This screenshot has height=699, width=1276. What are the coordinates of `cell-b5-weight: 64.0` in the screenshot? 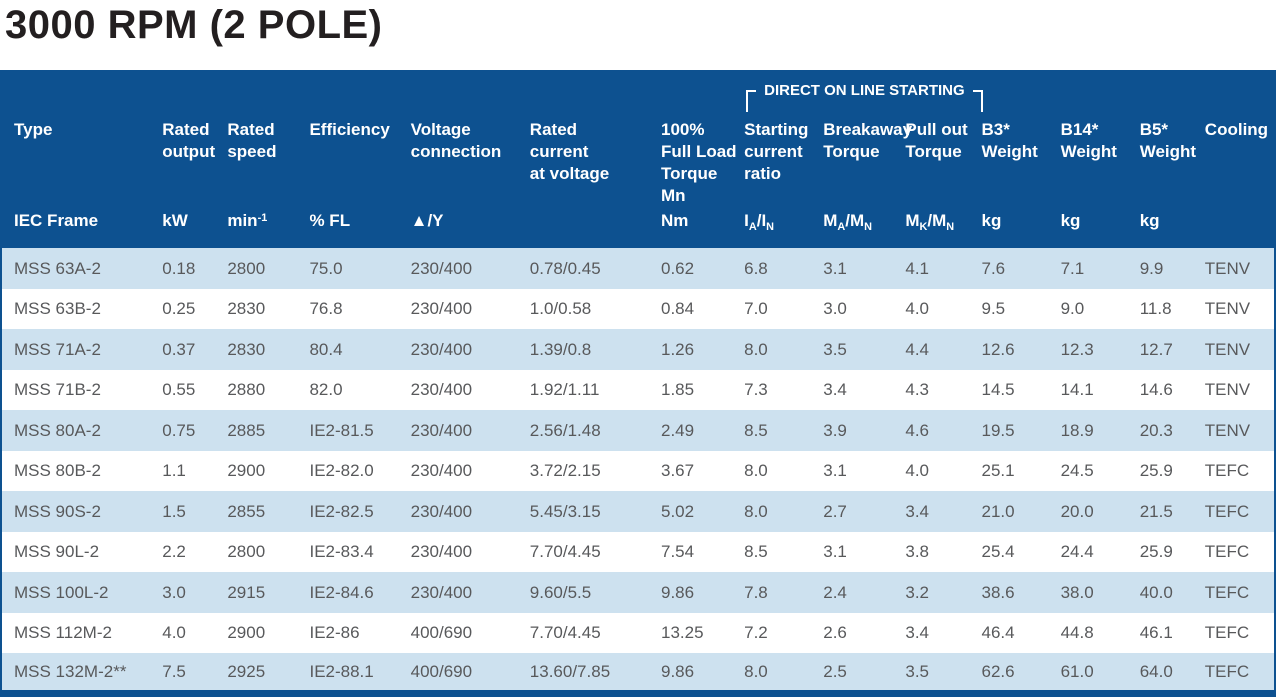 It's located at (1156, 671).